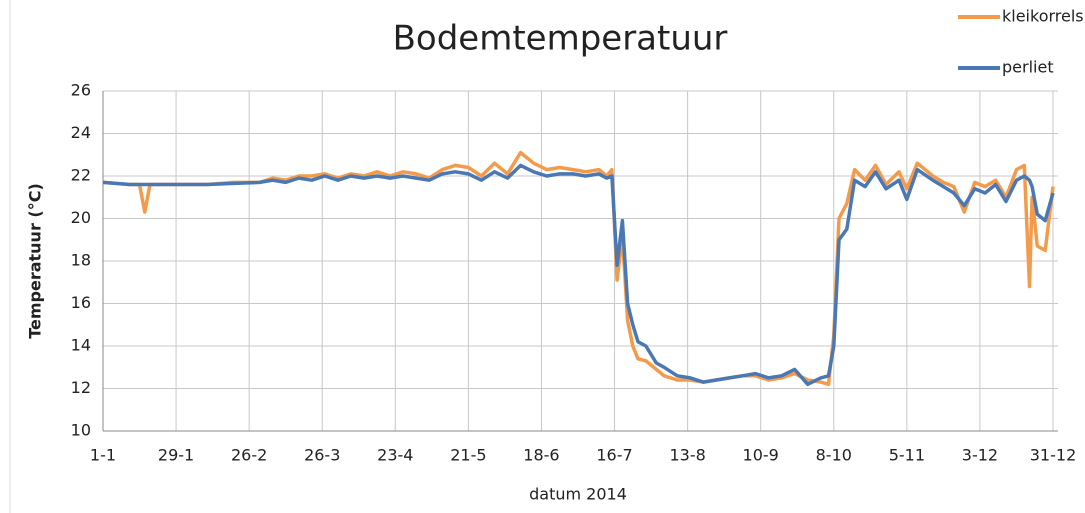 Image resolution: width=1085 pixels, height=513 pixels. What do you see at coordinates (35, 261) in the screenshot?
I see `y-axis-label: Temperatuur (°C)` at bounding box center [35, 261].